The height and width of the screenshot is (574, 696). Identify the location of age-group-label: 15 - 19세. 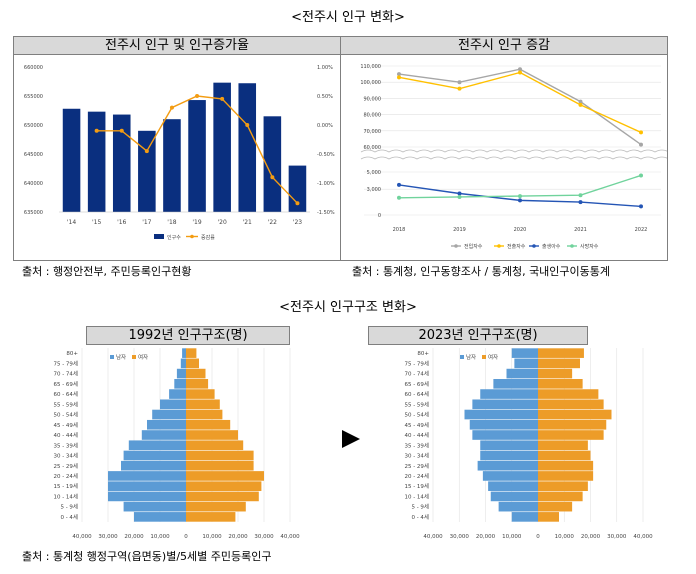
(416, 486).